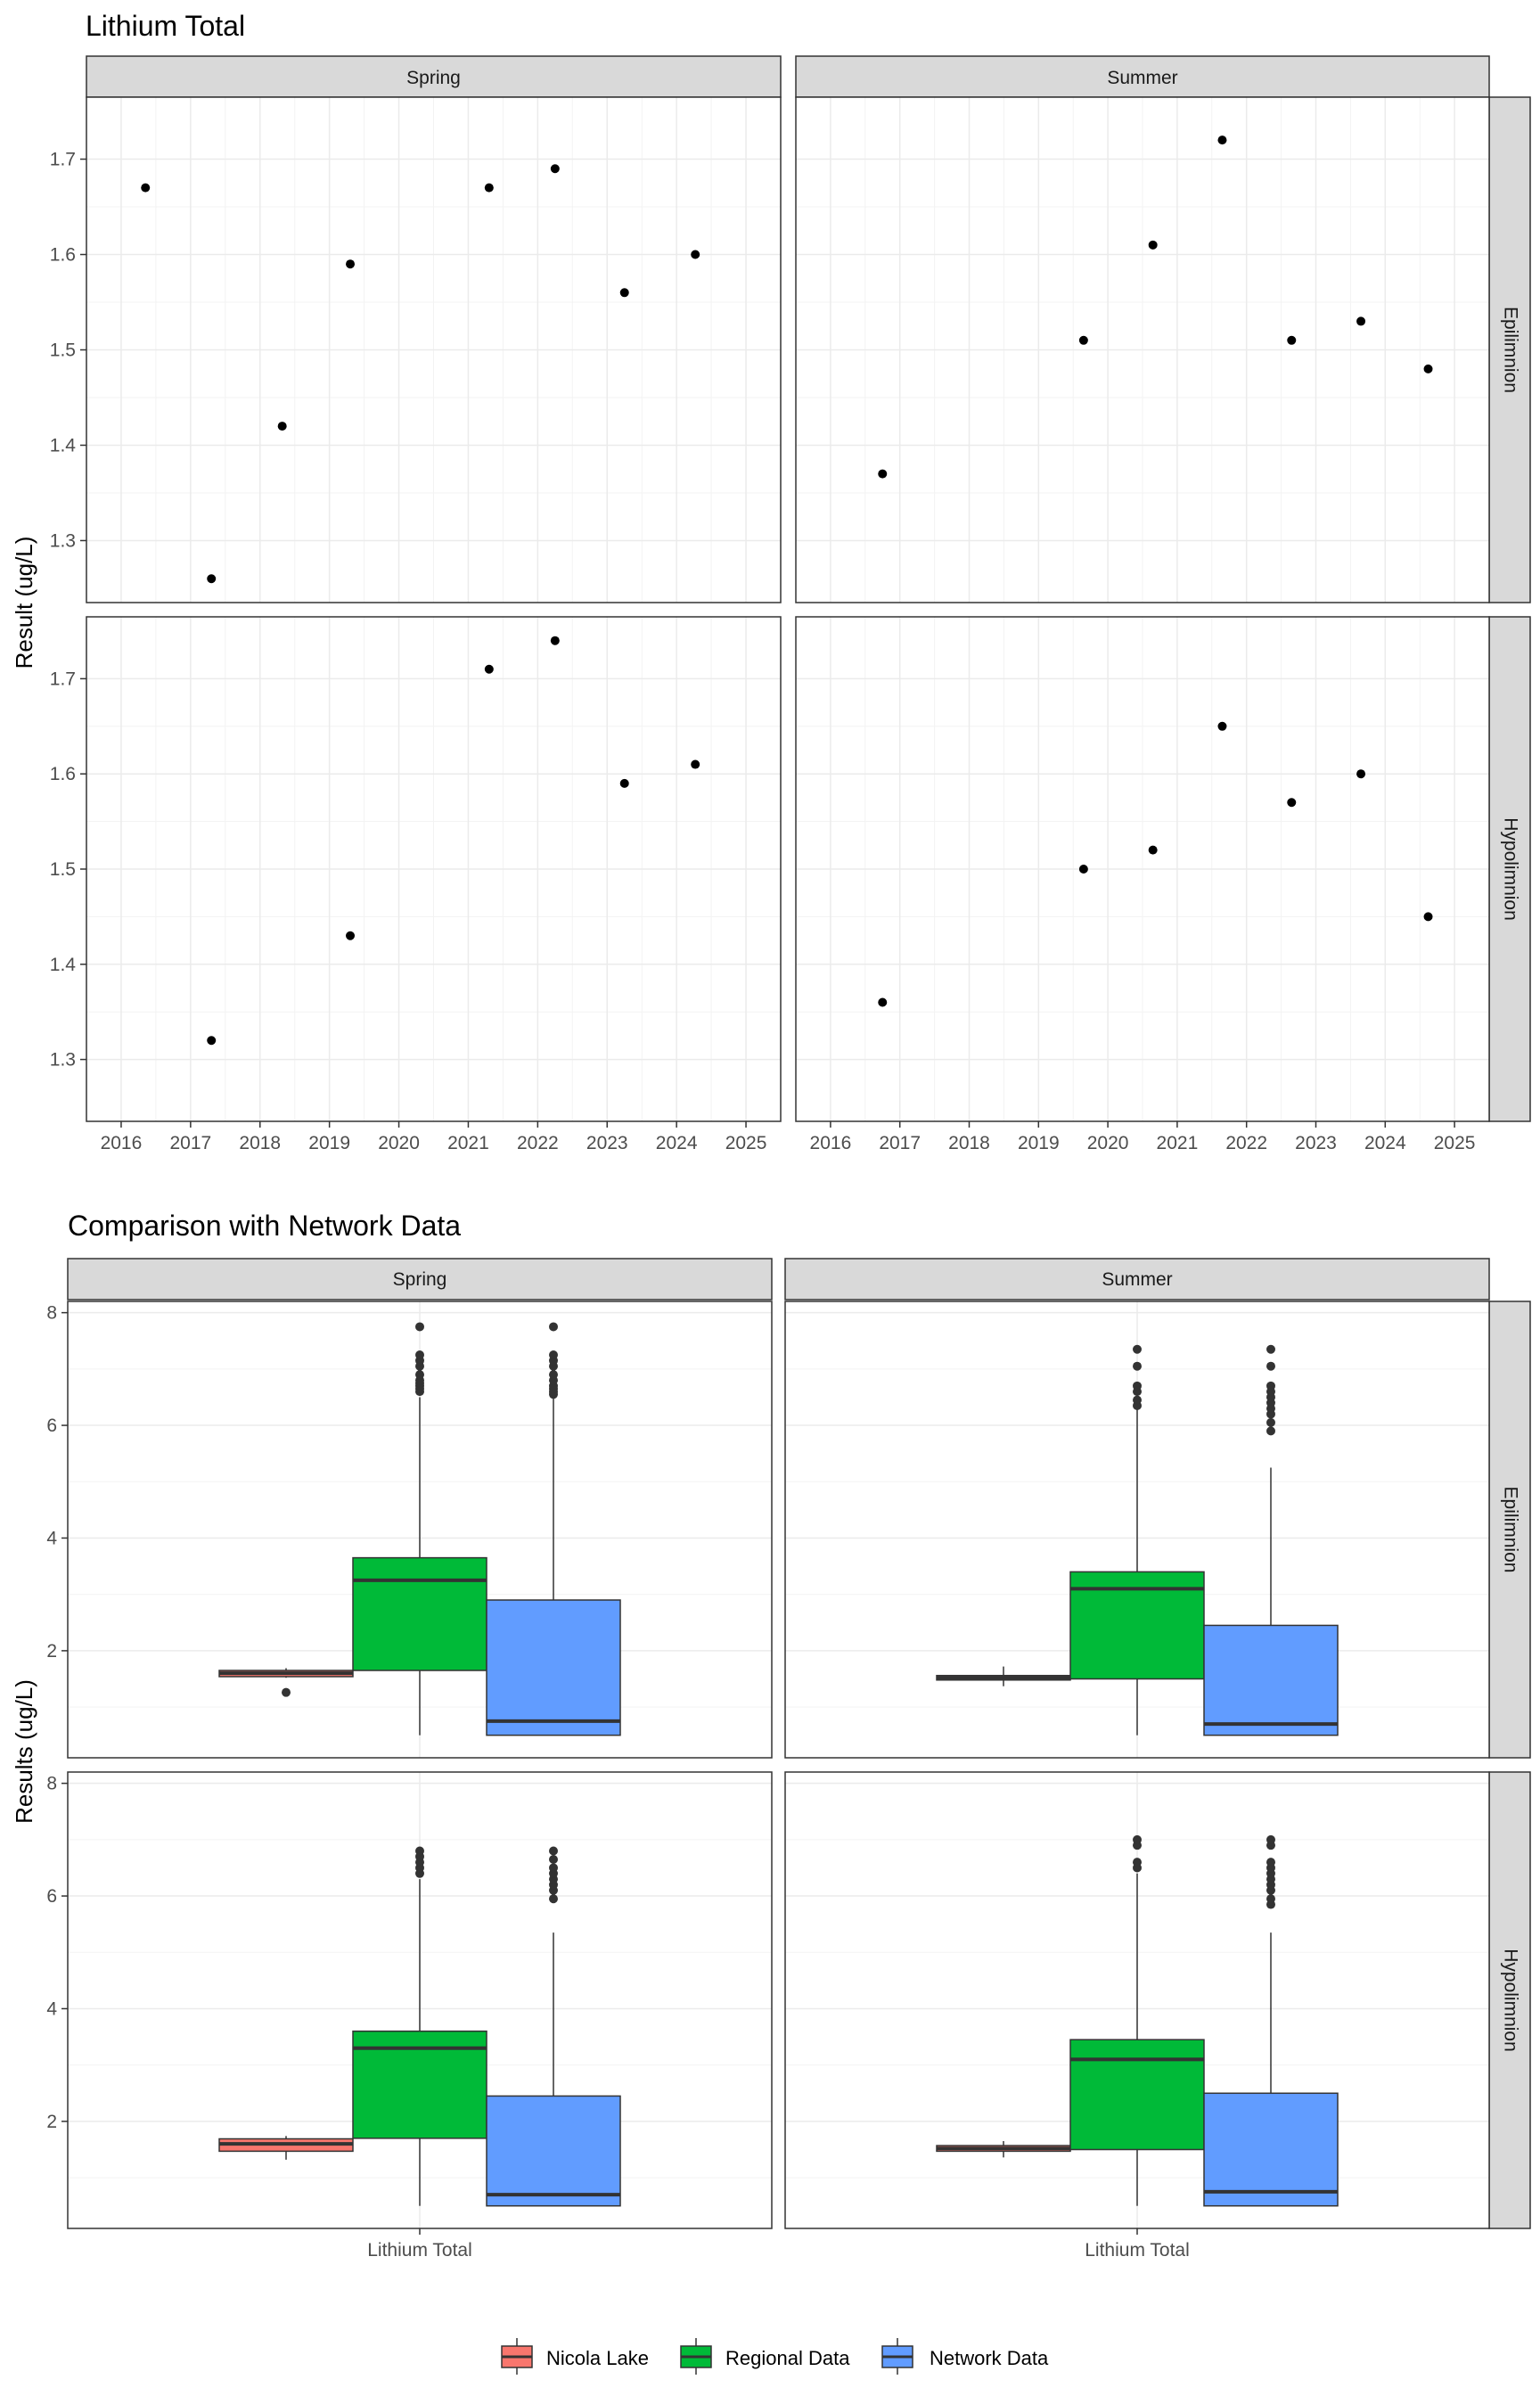 The image size is (1540, 2396). I want to click on box-nicola-lake, so click(286, 1682).